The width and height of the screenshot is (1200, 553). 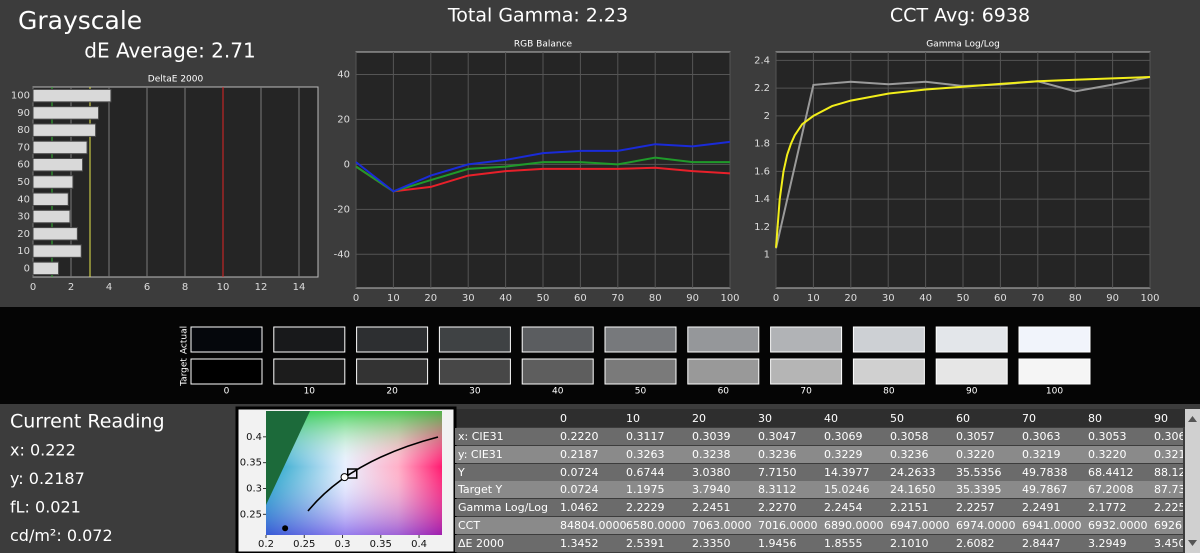 I want to click on x-tick-label: 12, so click(x=261, y=287).